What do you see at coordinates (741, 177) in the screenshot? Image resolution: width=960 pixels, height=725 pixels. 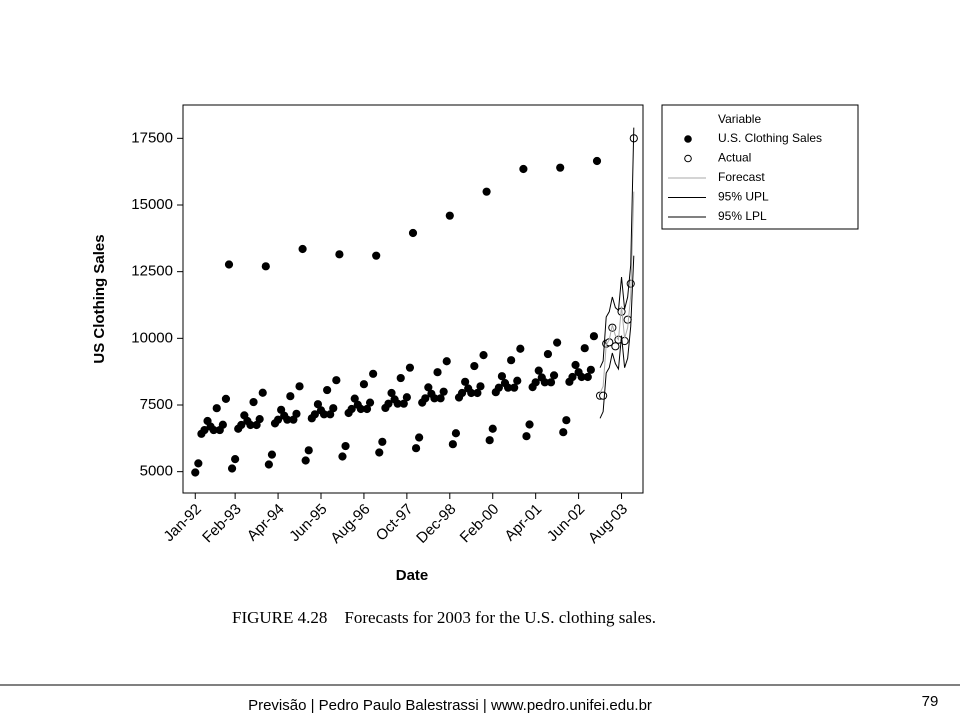 I see `legend-label: Forecast` at bounding box center [741, 177].